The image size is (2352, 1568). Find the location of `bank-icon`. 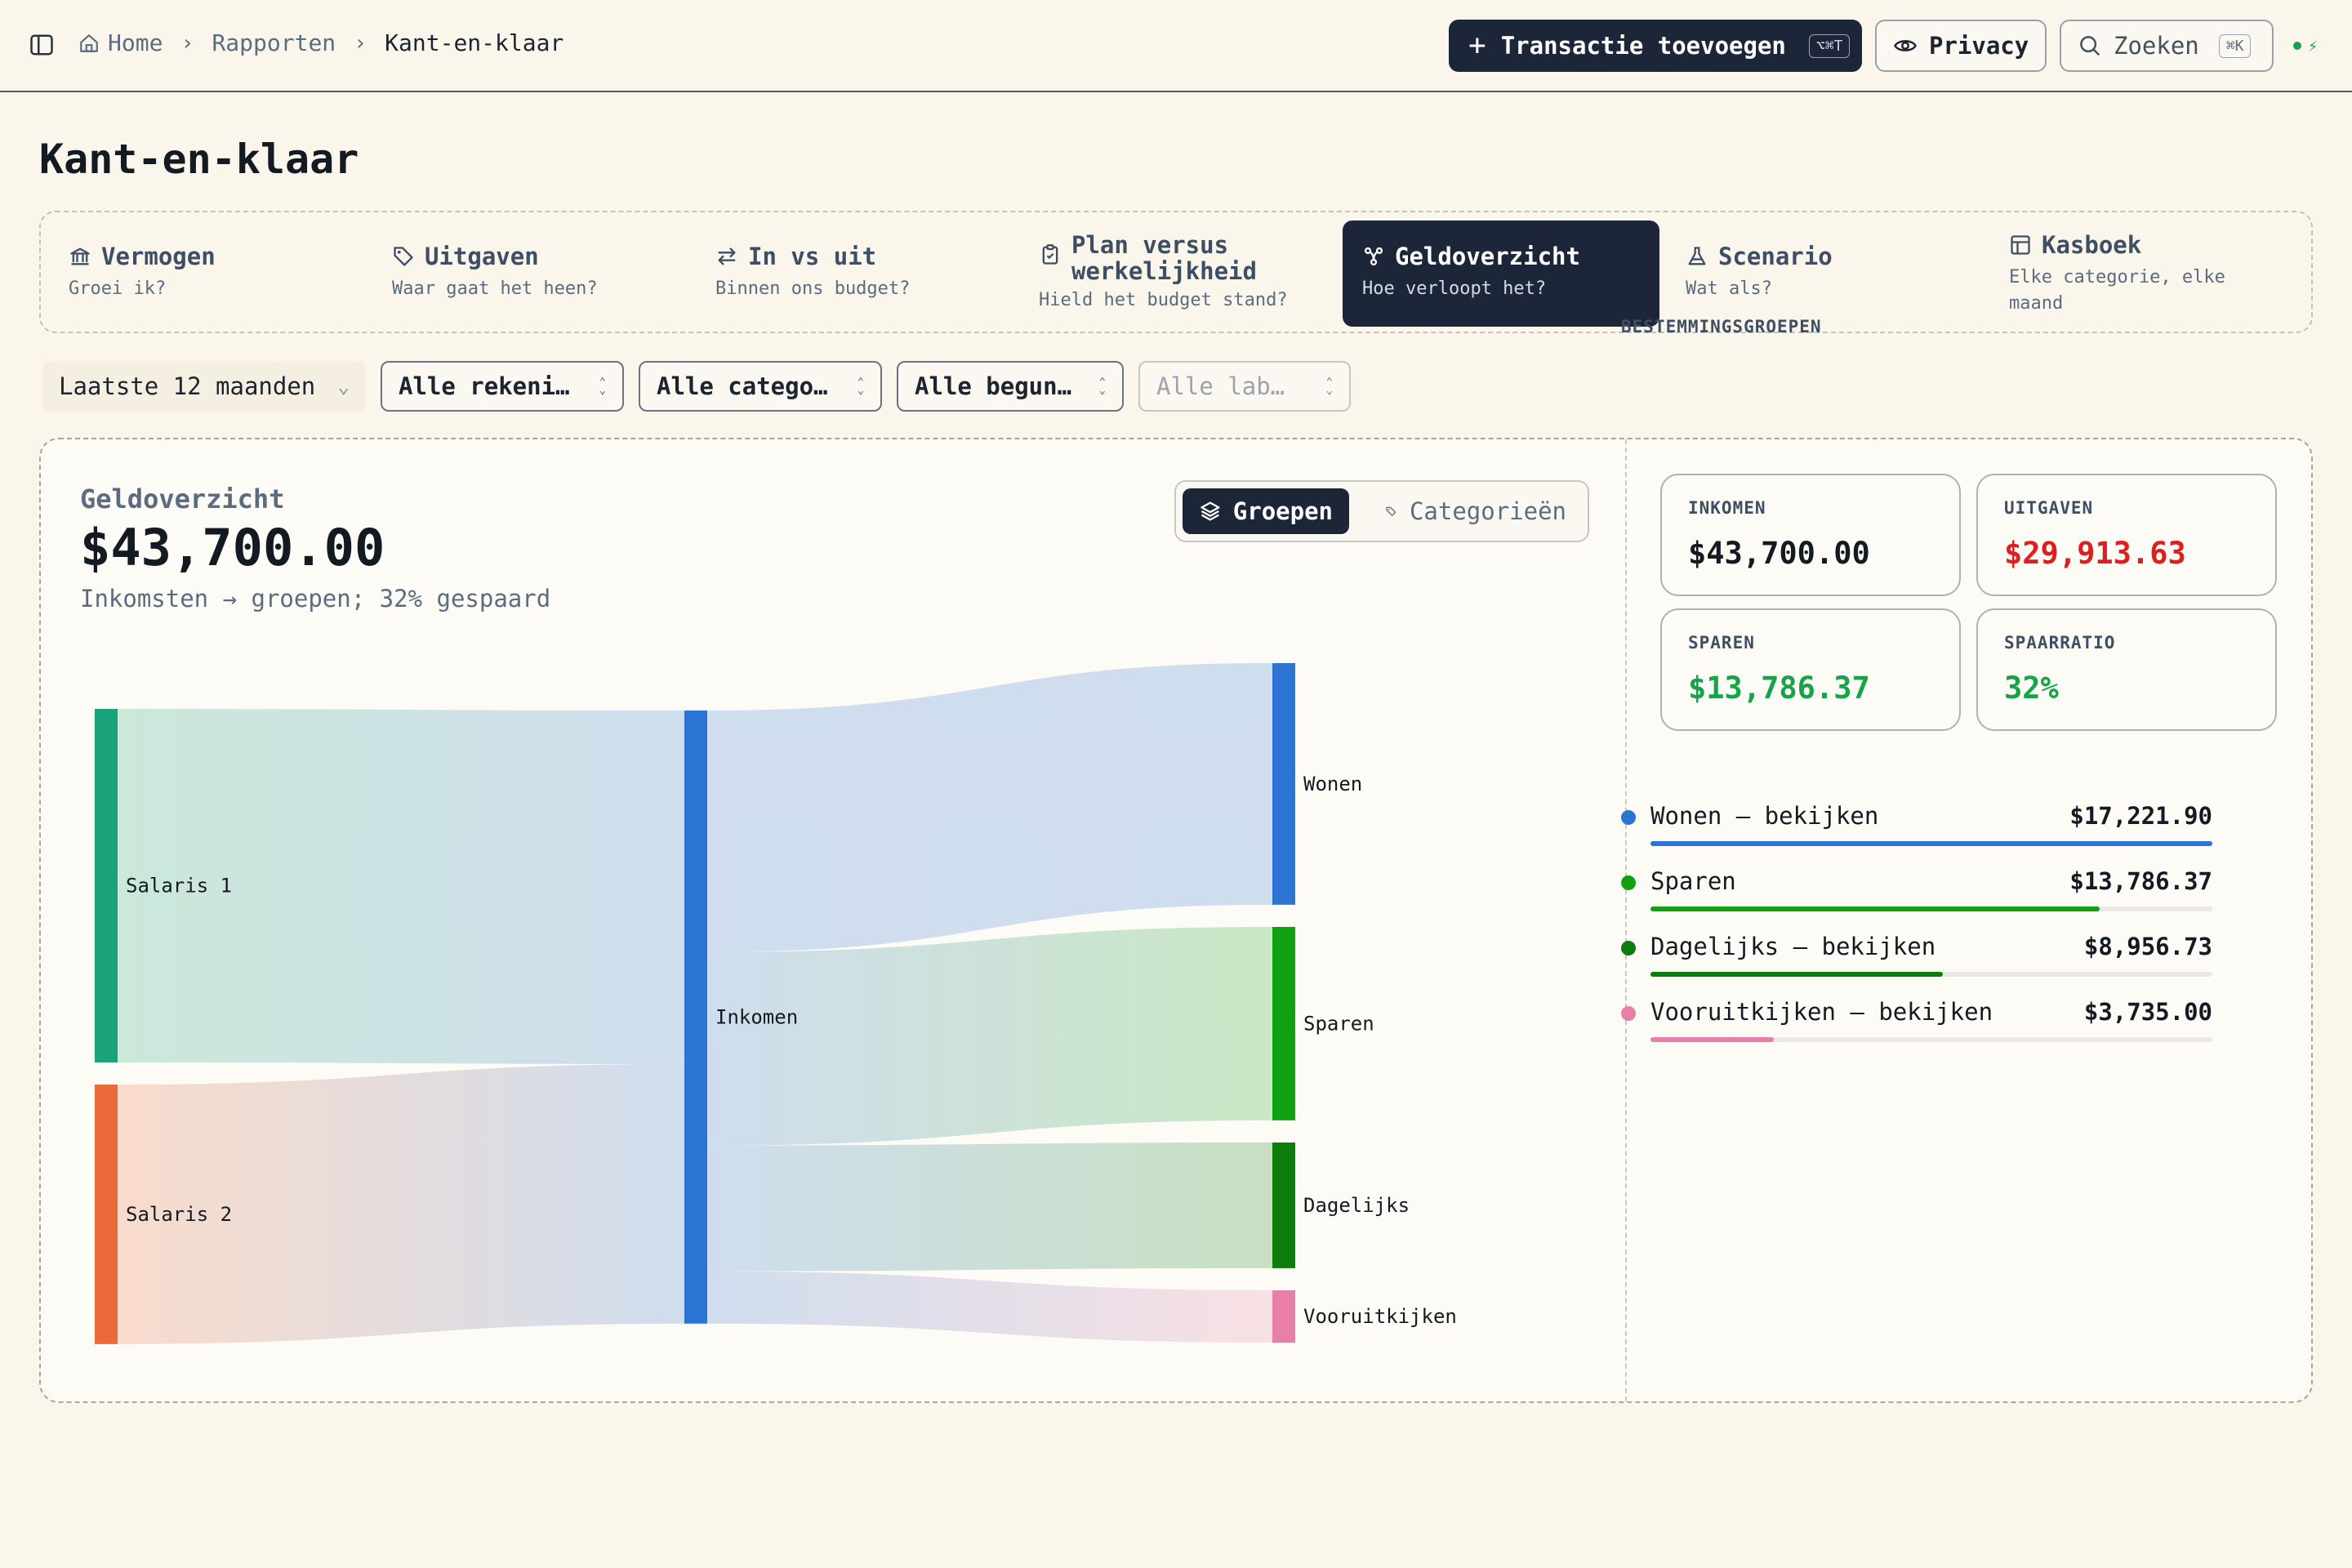

bank-icon is located at coordinates (80, 256).